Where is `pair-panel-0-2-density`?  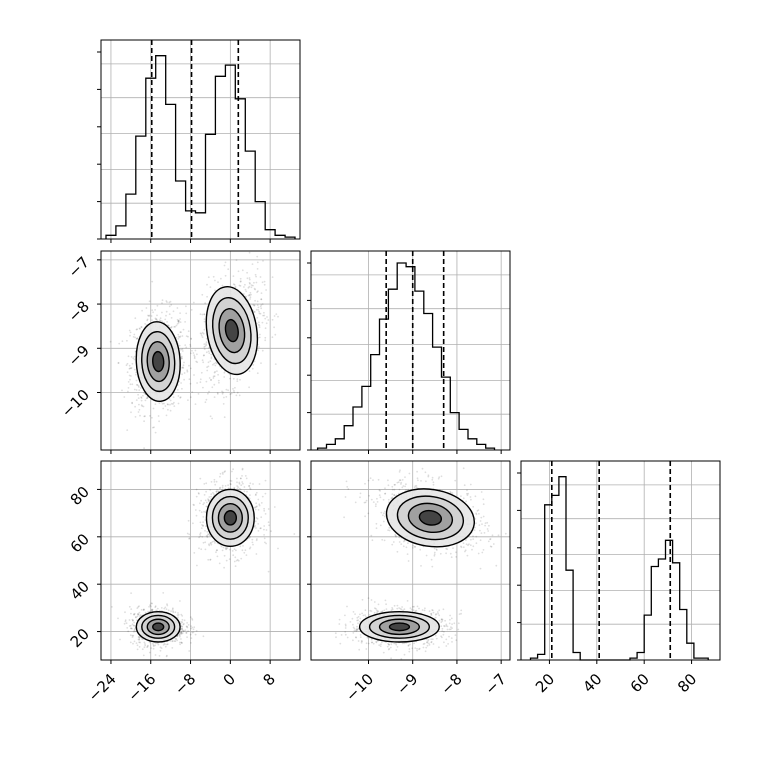
pair-panel-0-2-density is located at coordinates (203, 562).